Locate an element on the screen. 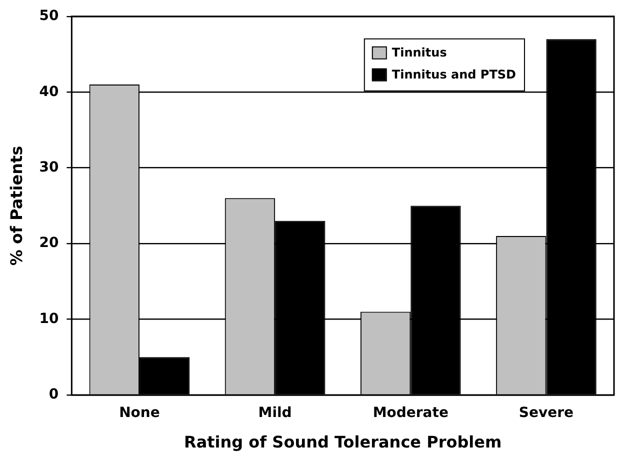 The height and width of the screenshot is (457, 628). y-tick-label: 30 is located at coordinates (49, 167).